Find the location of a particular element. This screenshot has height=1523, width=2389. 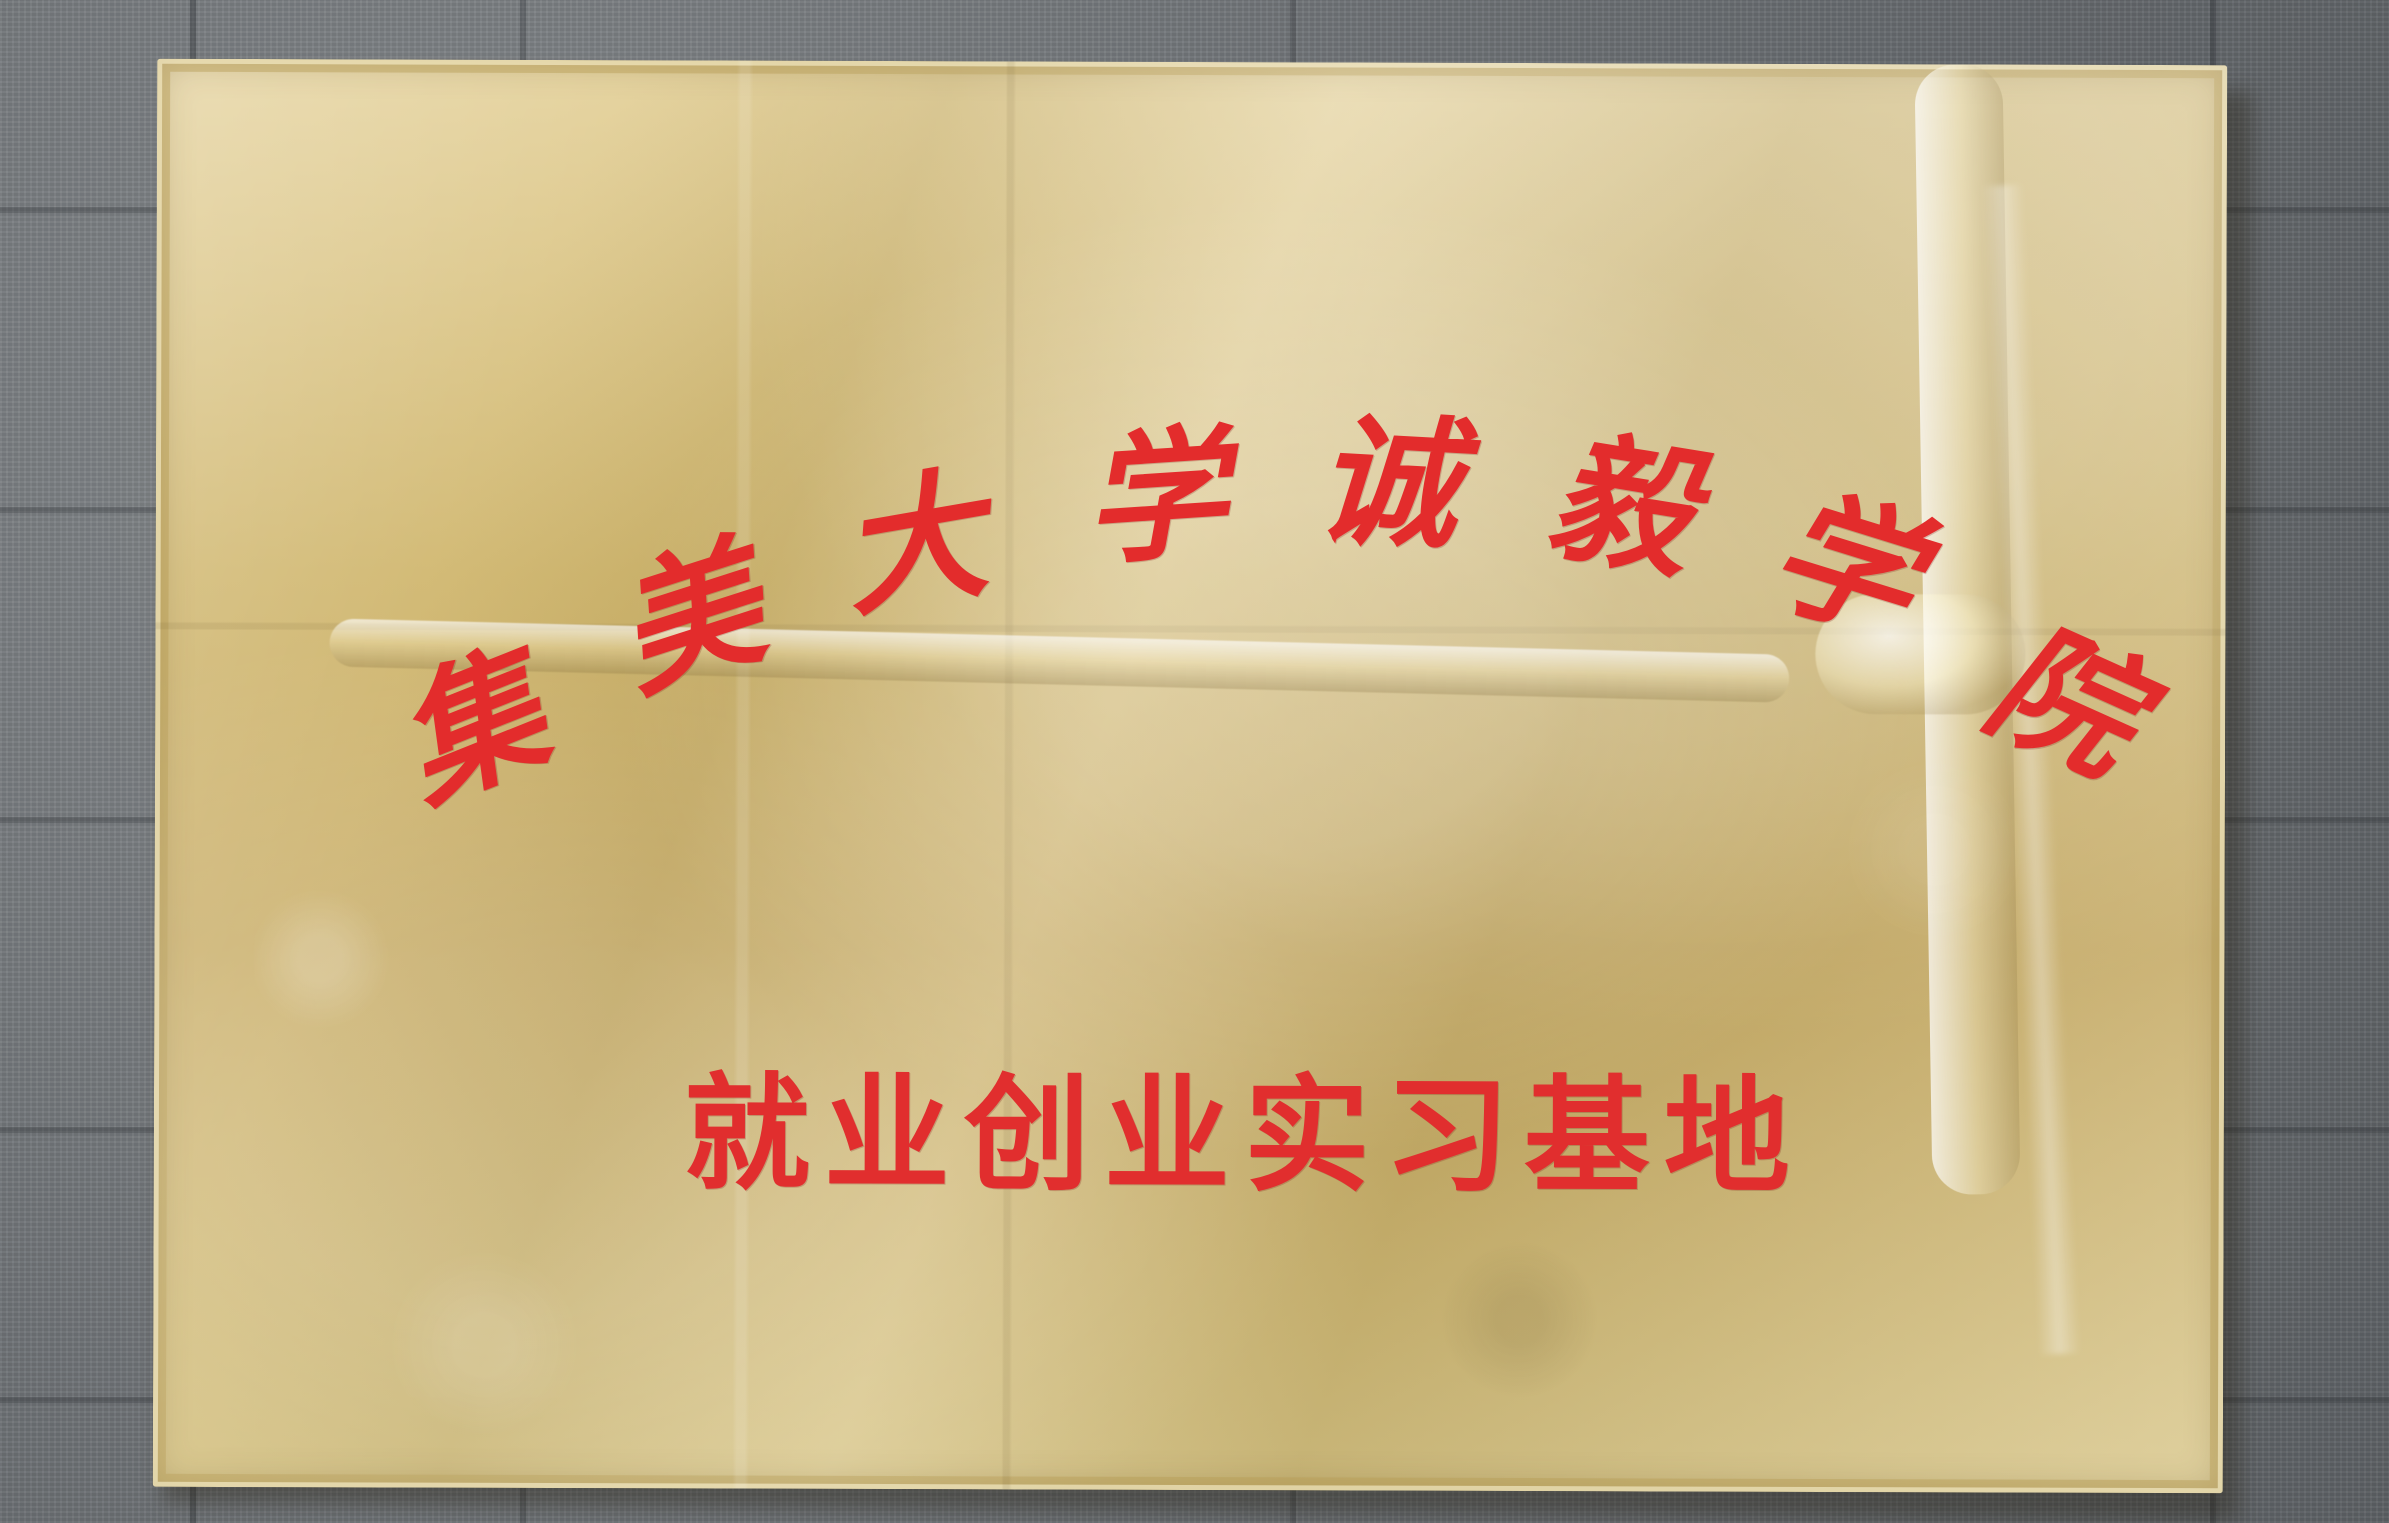

arched-character: 美 is located at coordinates (688, 619).